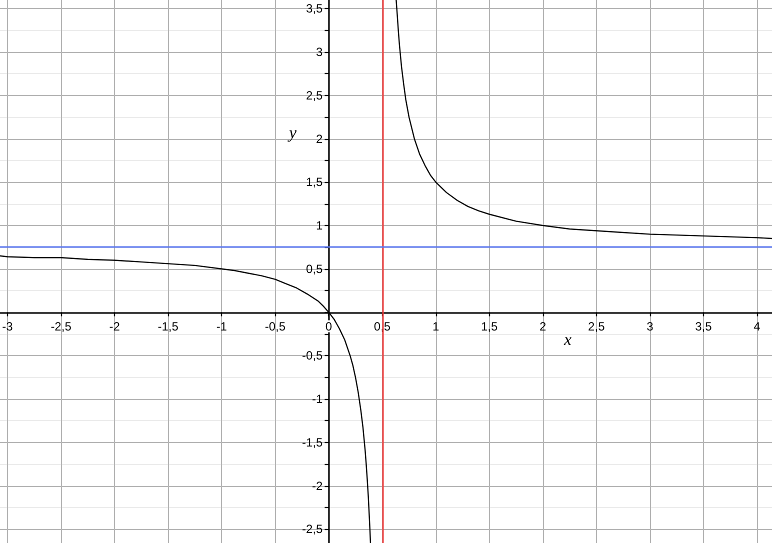 This screenshot has width=772, height=543. What do you see at coordinates (8, 326) in the screenshot?
I see `x-tick-label: -3` at bounding box center [8, 326].